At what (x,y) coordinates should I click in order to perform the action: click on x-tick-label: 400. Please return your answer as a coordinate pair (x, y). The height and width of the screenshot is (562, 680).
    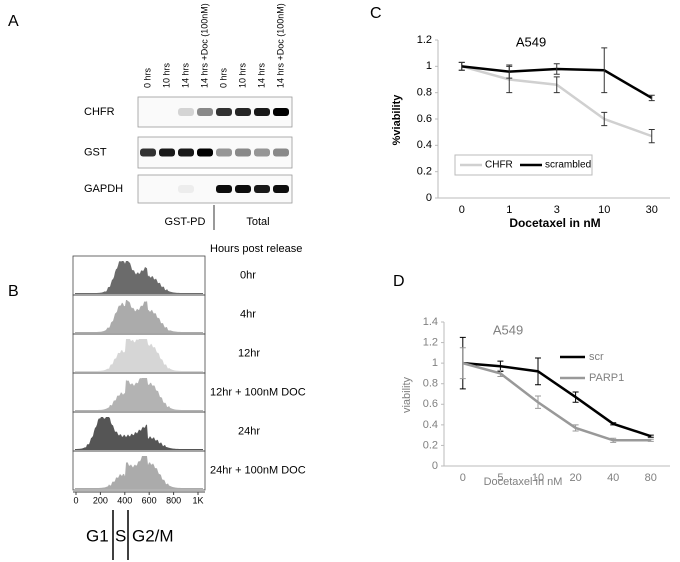
    Looking at the image, I should click on (124, 500).